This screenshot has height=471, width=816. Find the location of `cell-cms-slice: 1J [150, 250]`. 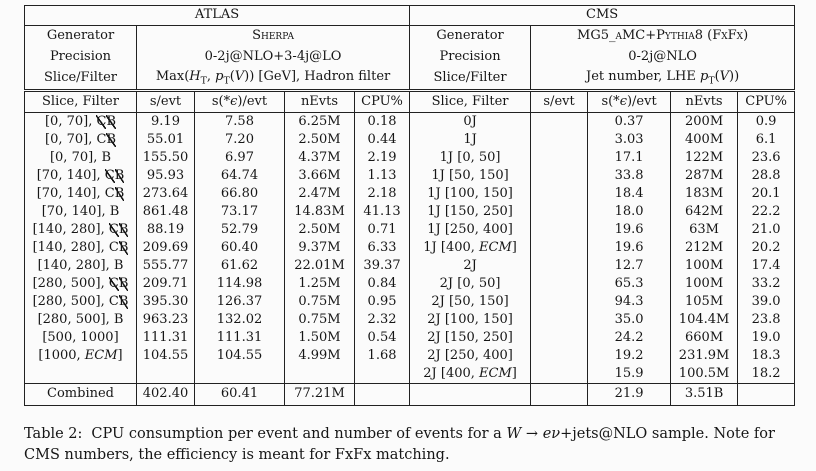

cell-cms-slice: 1J [150, 250] is located at coordinates (470, 212).